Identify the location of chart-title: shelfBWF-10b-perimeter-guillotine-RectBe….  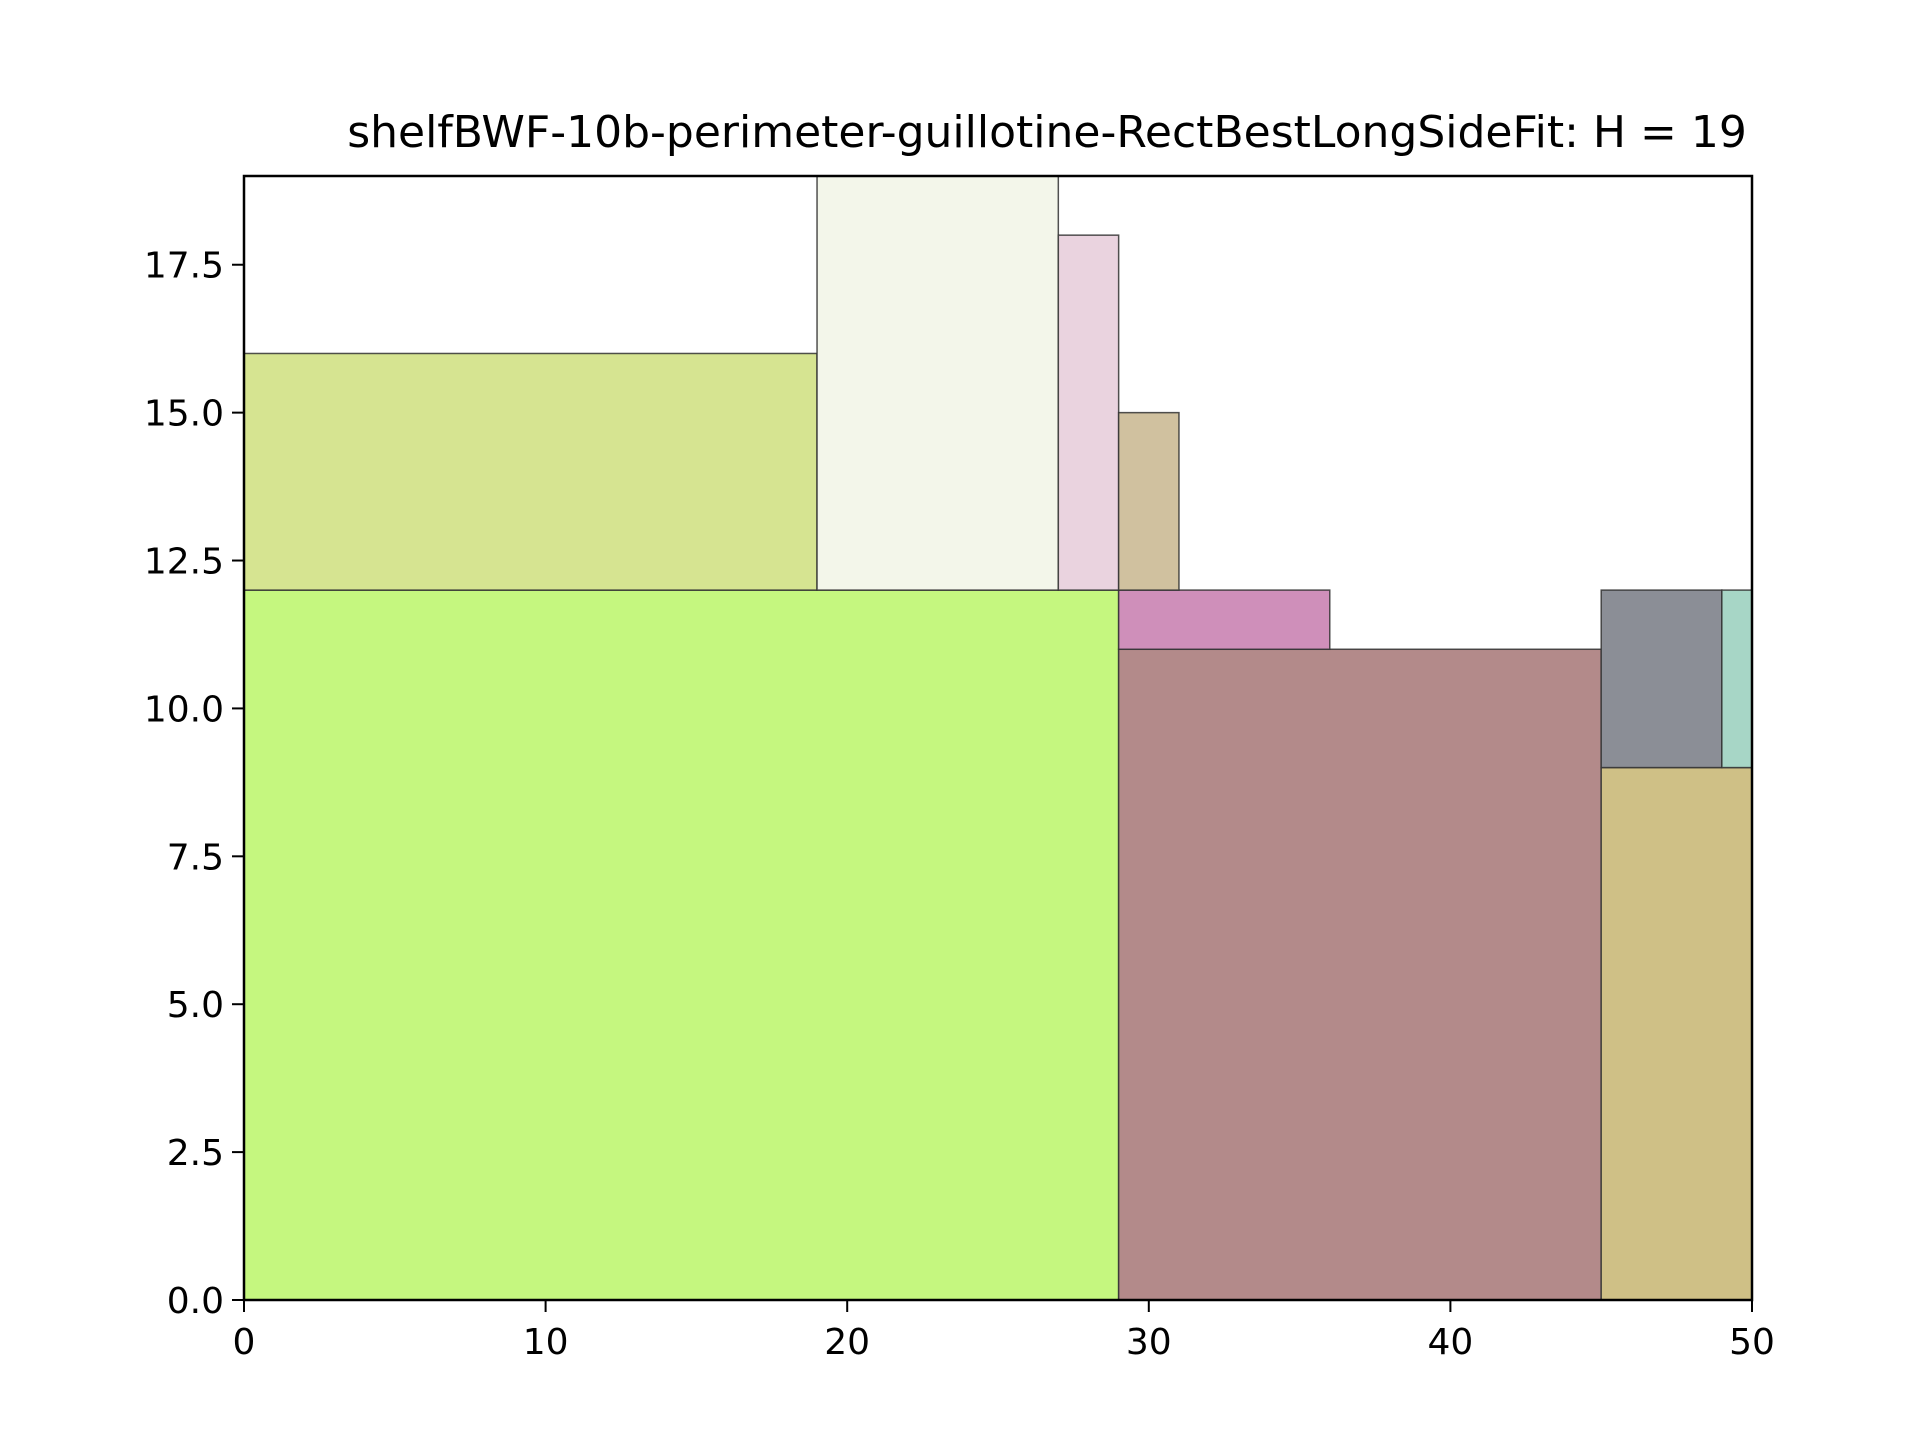
(1047, 132).